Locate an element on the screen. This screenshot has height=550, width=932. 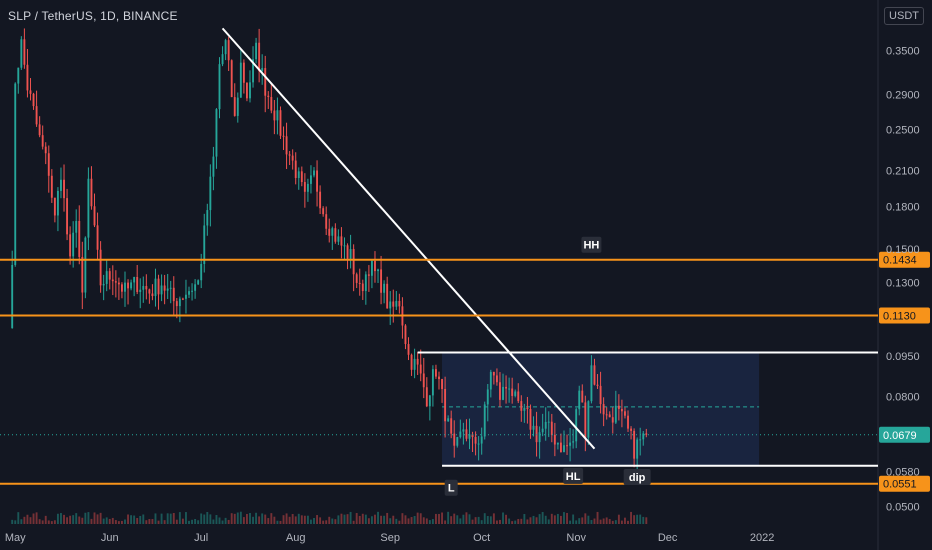
level-price-label: 0.1434 is located at coordinates (900, 261).